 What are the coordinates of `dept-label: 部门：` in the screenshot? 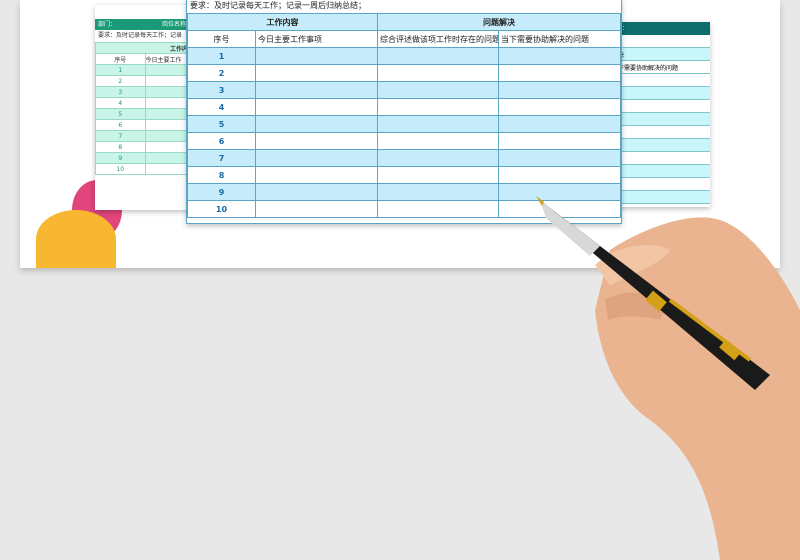 It's located at (107, 24).